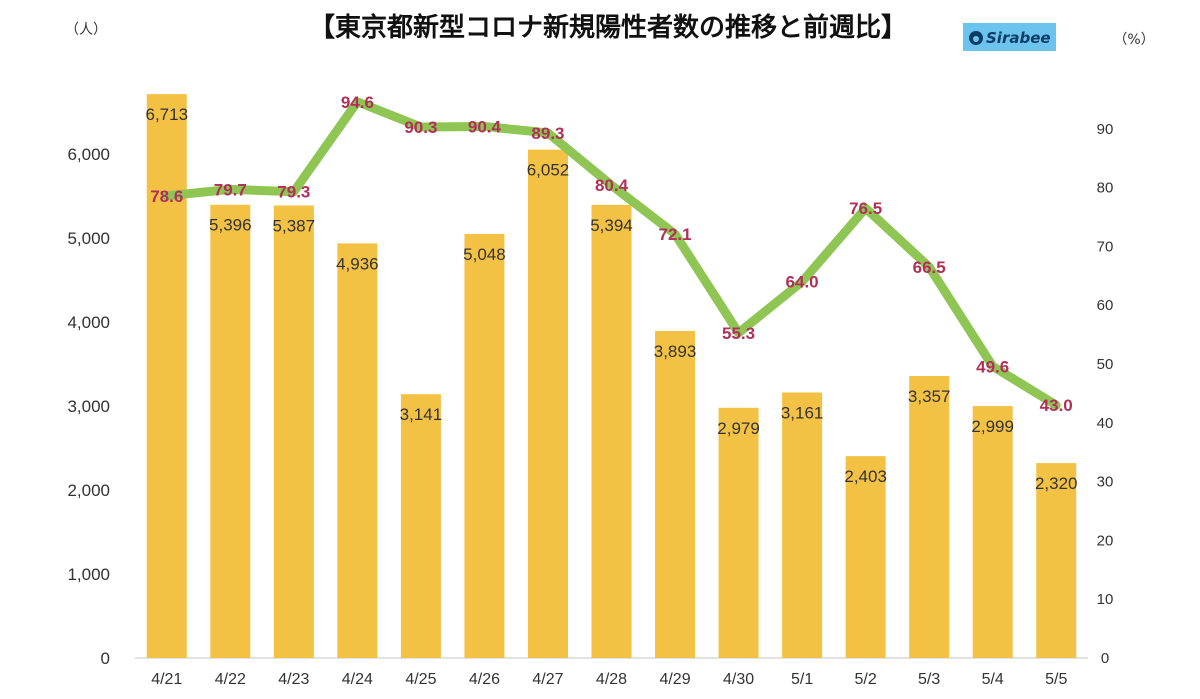 The height and width of the screenshot is (699, 1200). Describe the element at coordinates (929, 679) in the screenshot. I see `x-tick-label: 5/3` at that location.